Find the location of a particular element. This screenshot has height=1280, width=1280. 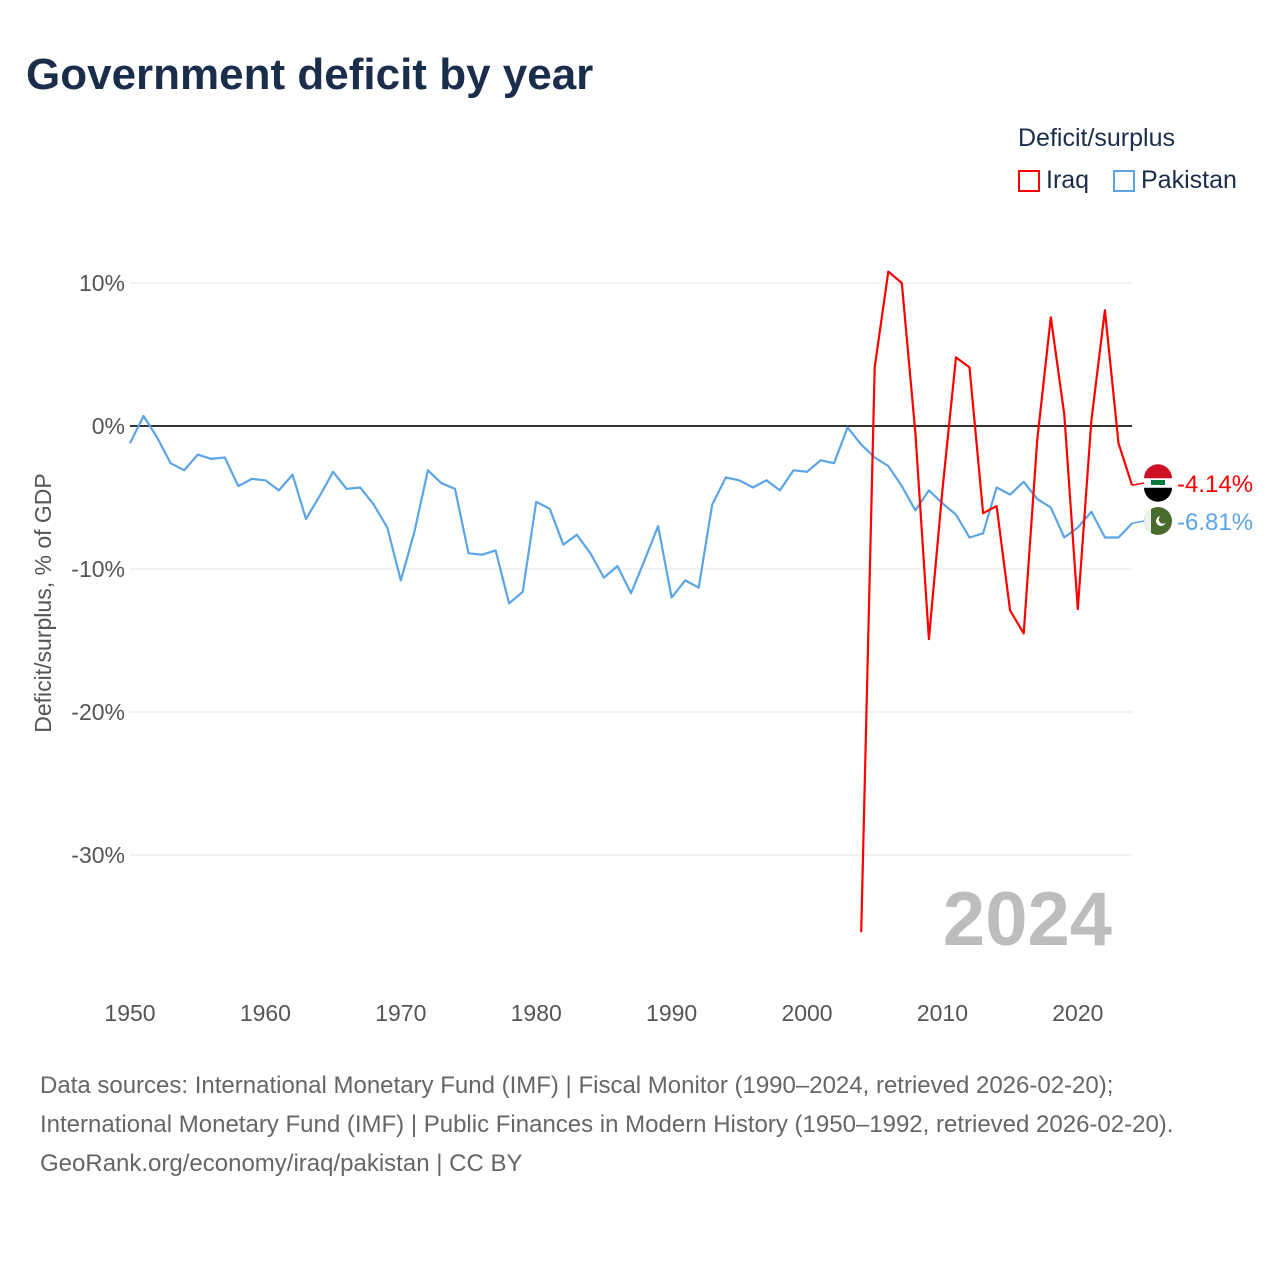

y-tick-label: 10% is located at coordinates (102, 283).